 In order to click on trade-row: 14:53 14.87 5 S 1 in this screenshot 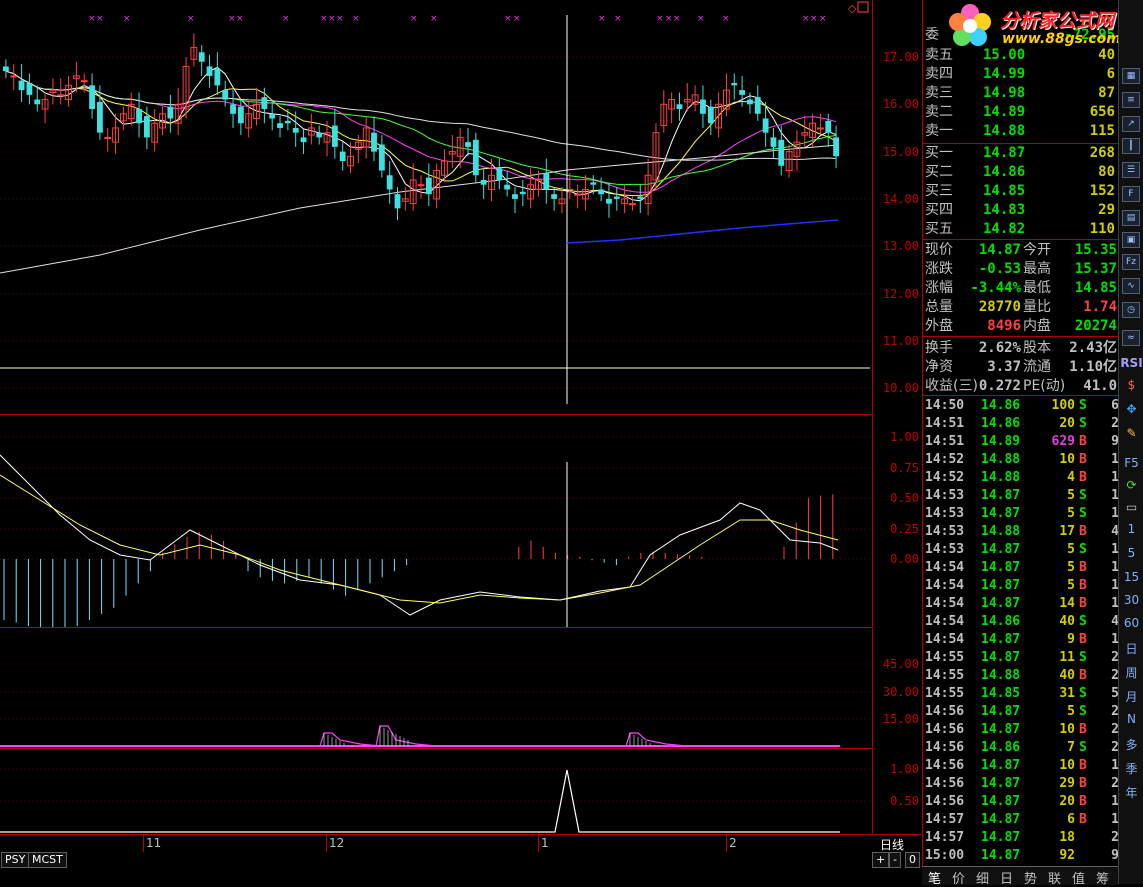, I will do `click(1021, 496)`.